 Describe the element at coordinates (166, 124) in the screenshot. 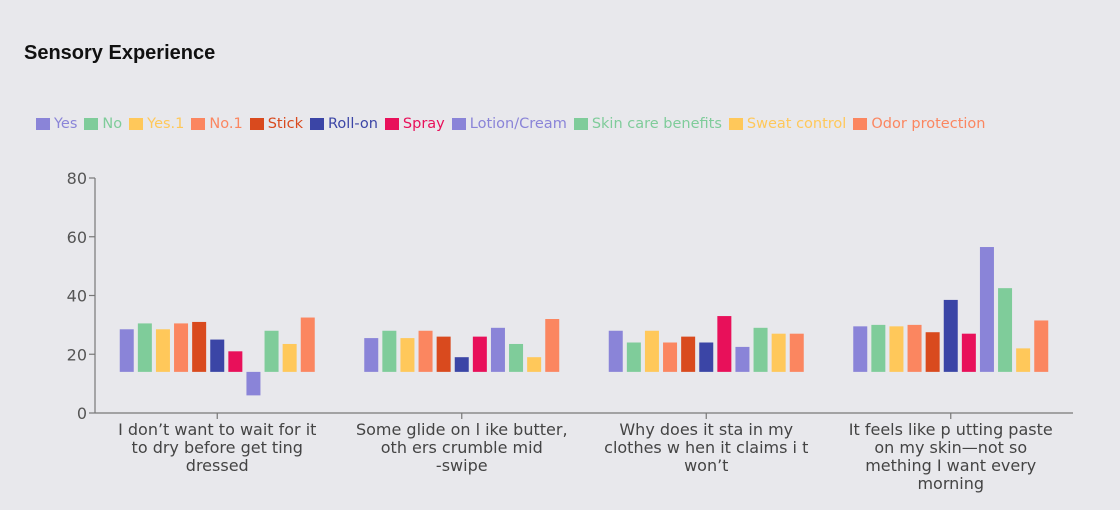

I see `legend-label: Yes.1` at that location.